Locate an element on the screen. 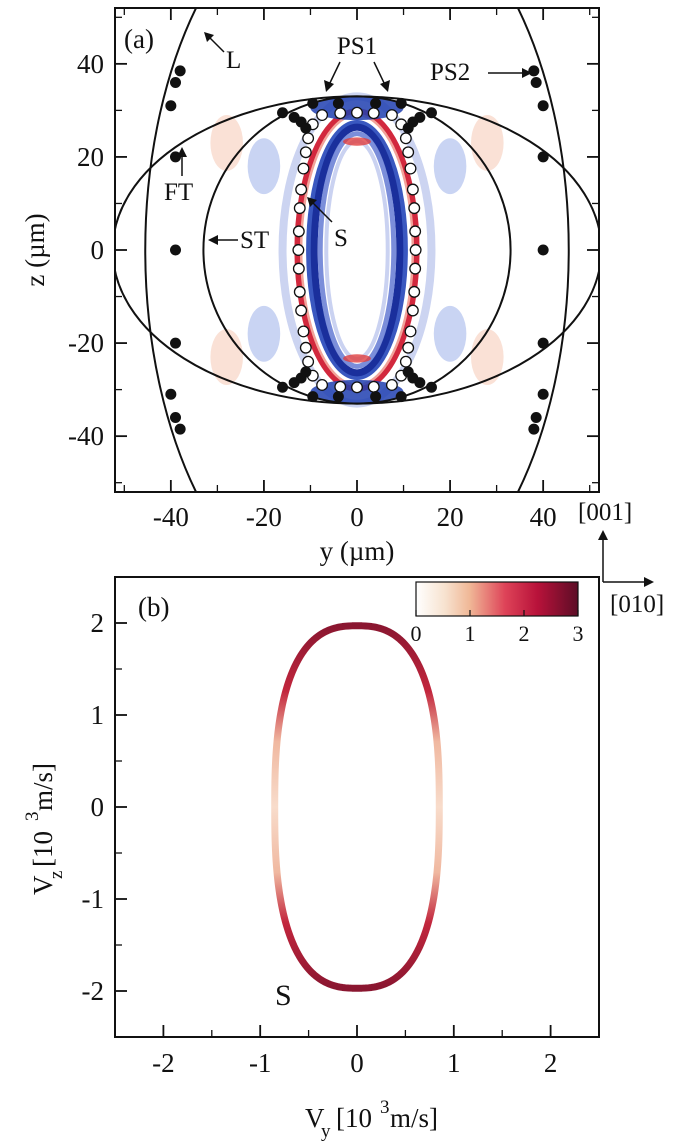  orientation-indicator: [001] [010] is located at coordinates (621, 558).